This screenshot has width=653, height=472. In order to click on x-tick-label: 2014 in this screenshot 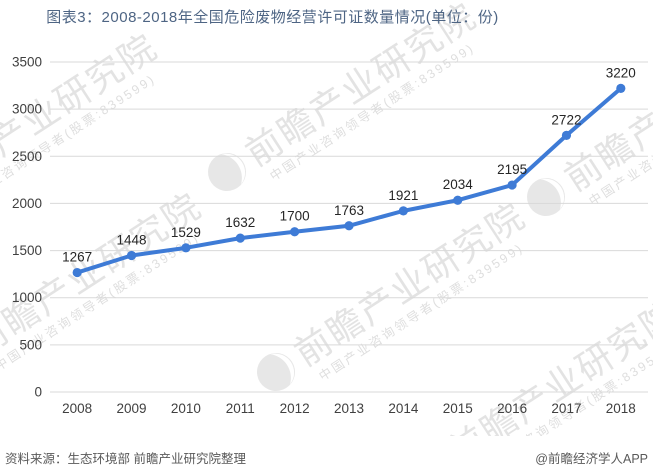, I will do `click(403, 408)`.